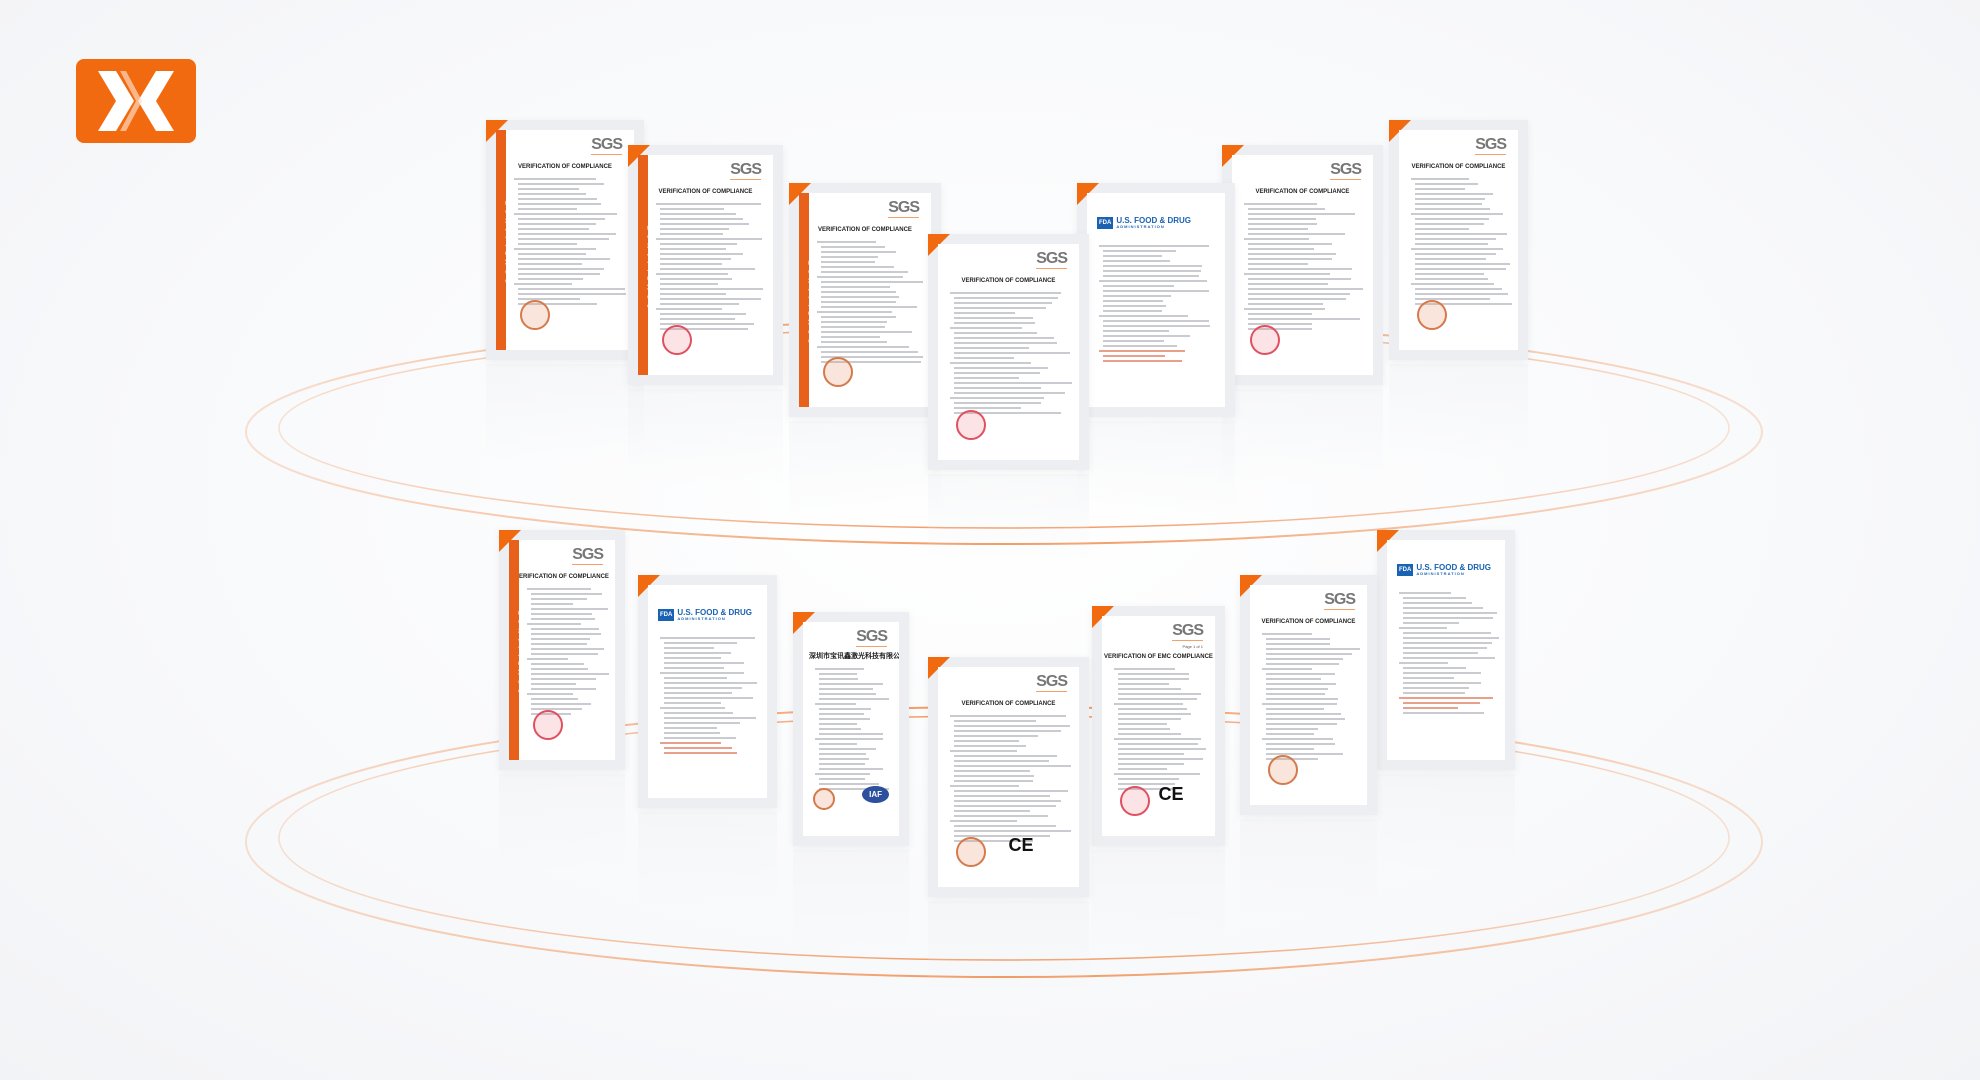 Image resolution: width=1980 pixels, height=1080 pixels. What do you see at coordinates (136, 101) in the screenshot?
I see `double-chevron-x-logo-icon` at bounding box center [136, 101].